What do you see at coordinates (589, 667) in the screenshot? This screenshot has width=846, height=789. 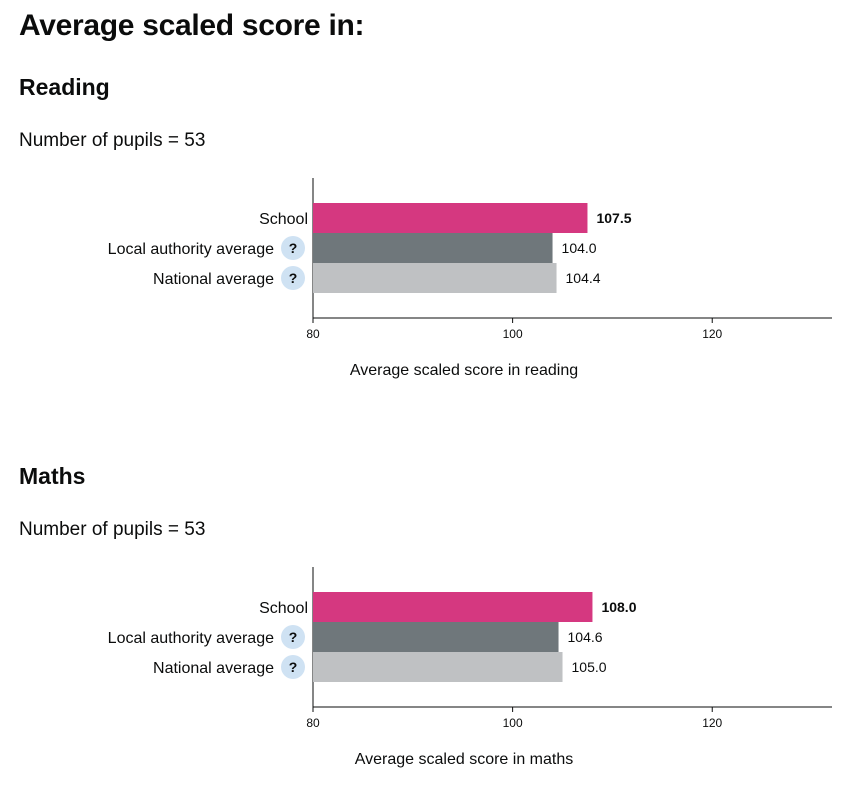 I see `value-label-national-average: 105.0` at bounding box center [589, 667].